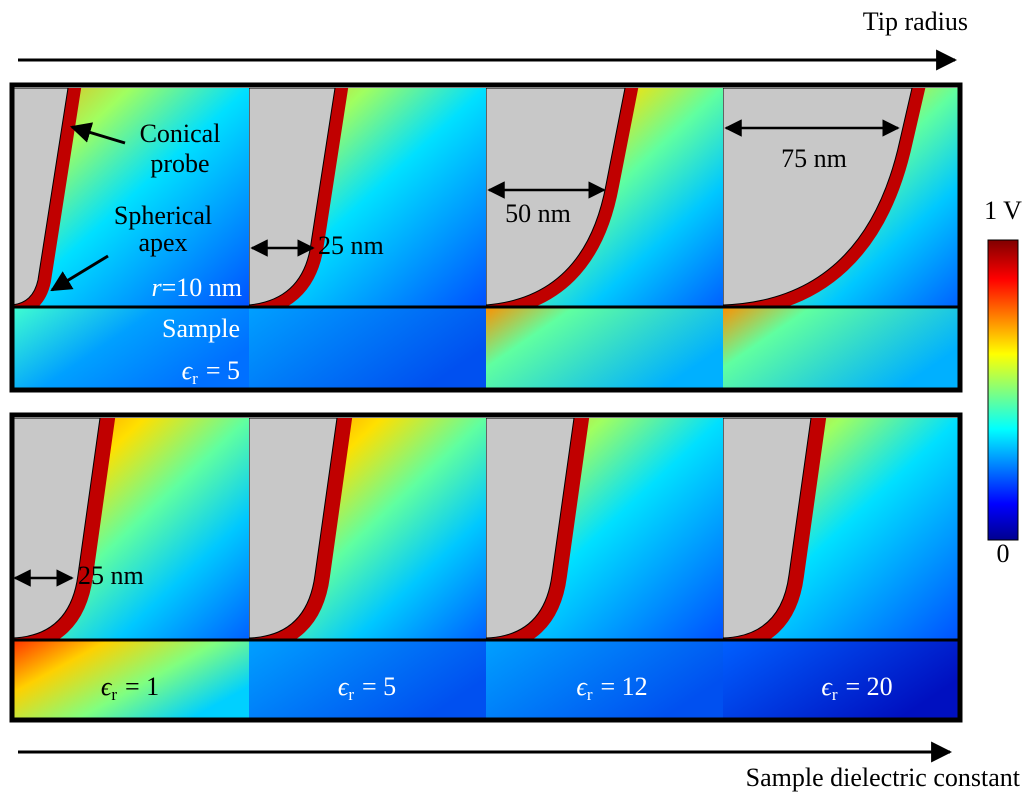 The height and width of the screenshot is (796, 1032). What do you see at coordinates (179, 163) in the screenshot?
I see `annotation: probe` at bounding box center [179, 163].